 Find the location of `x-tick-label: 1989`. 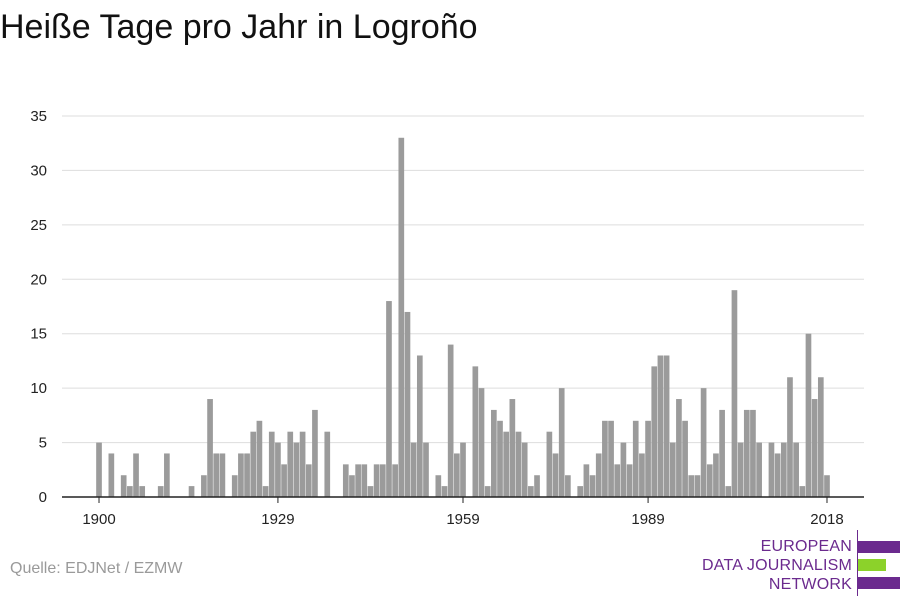

x-tick-label: 1989 is located at coordinates (647, 519).